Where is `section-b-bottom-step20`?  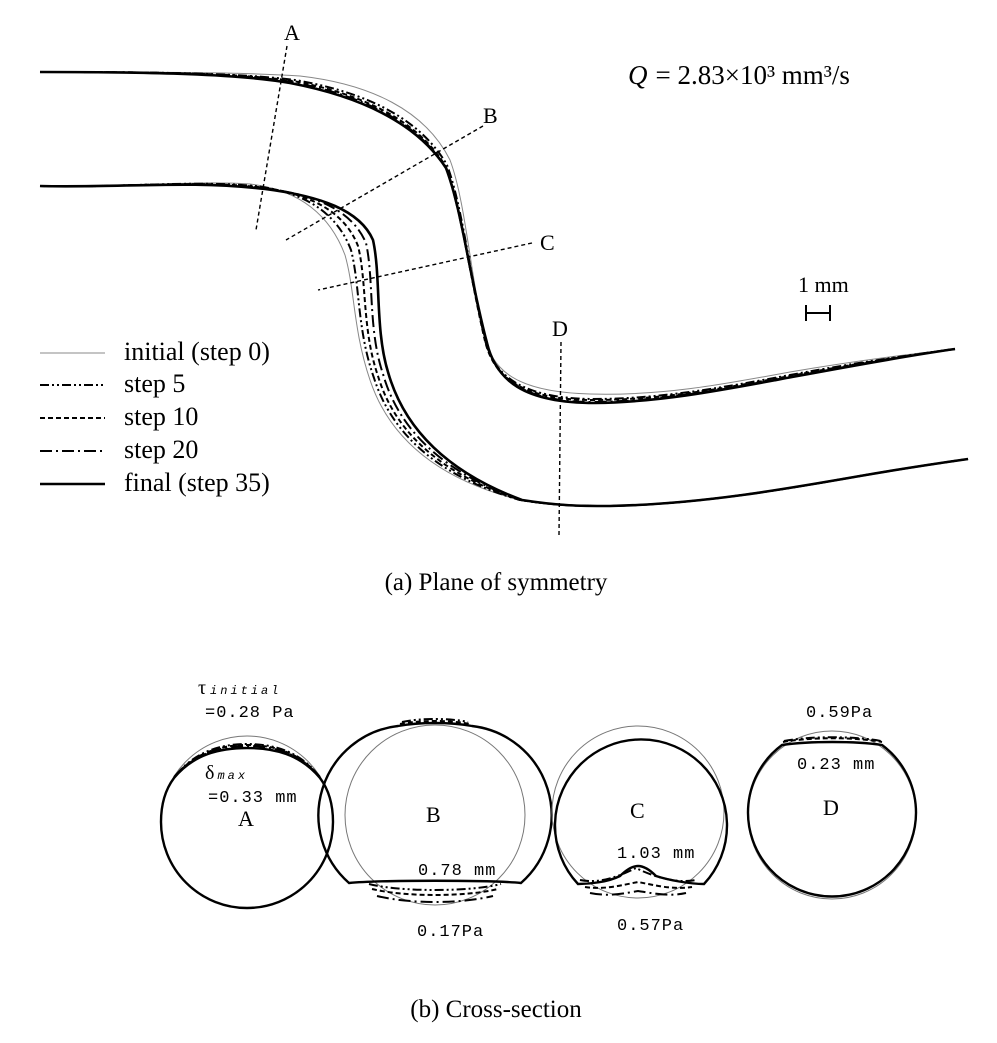 section-b-bottom-step20 is located at coordinates (435, 899).